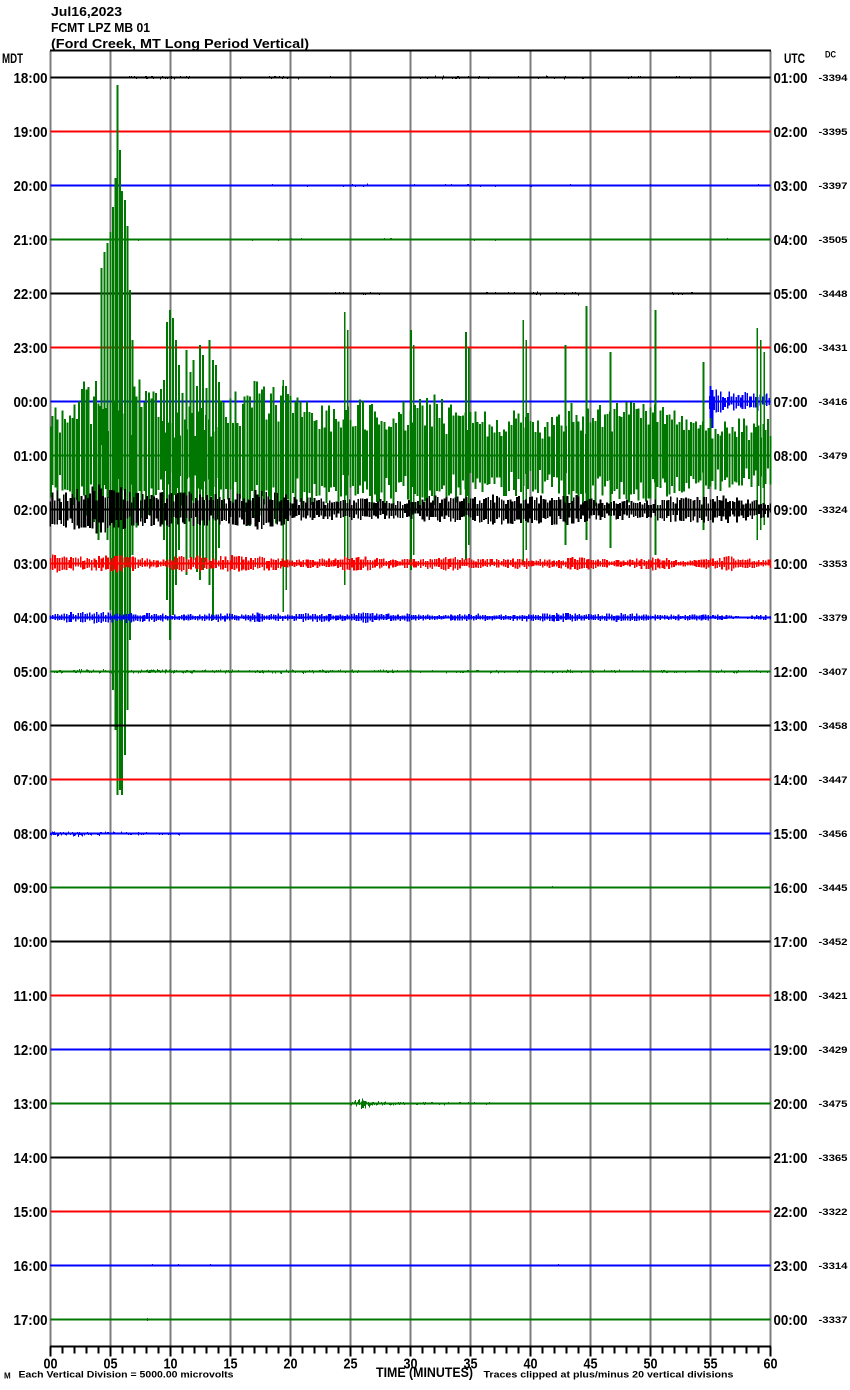 The width and height of the screenshot is (850, 1390). What do you see at coordinates (833, 402) in the screenshot?
I see `svg-text: -3416` at bounding box center [833, 402].